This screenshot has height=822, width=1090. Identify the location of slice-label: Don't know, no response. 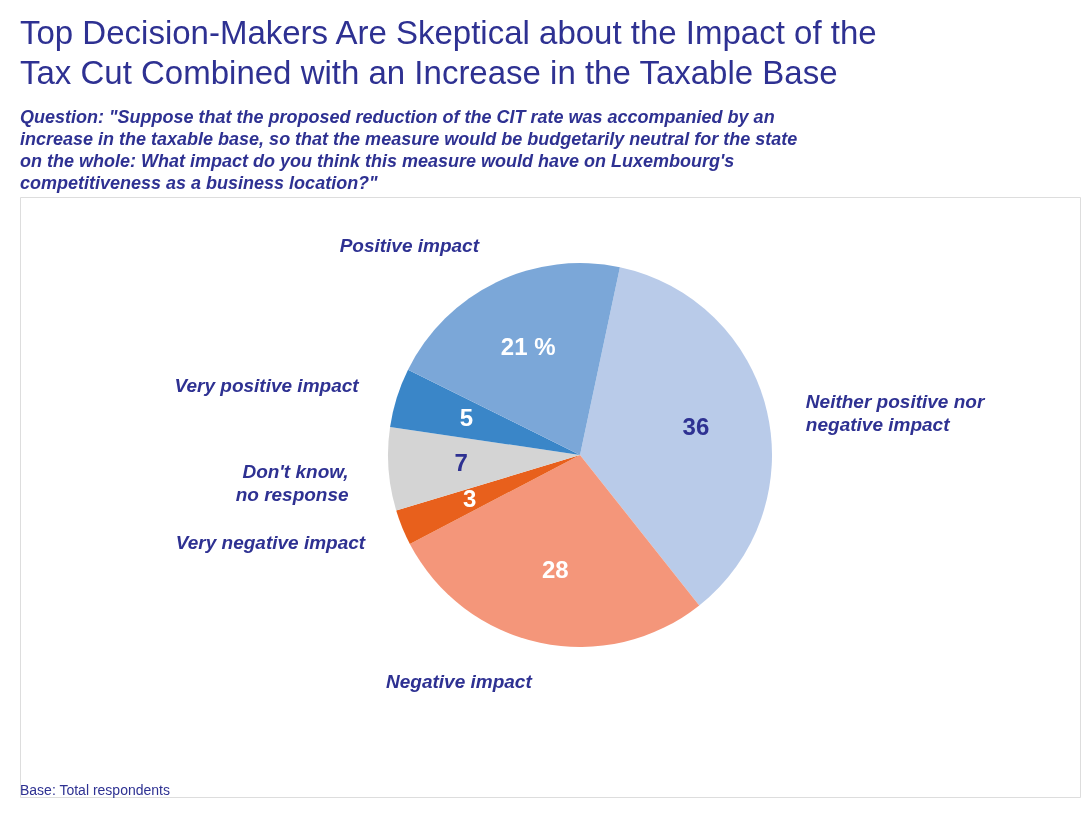
(292, 482).